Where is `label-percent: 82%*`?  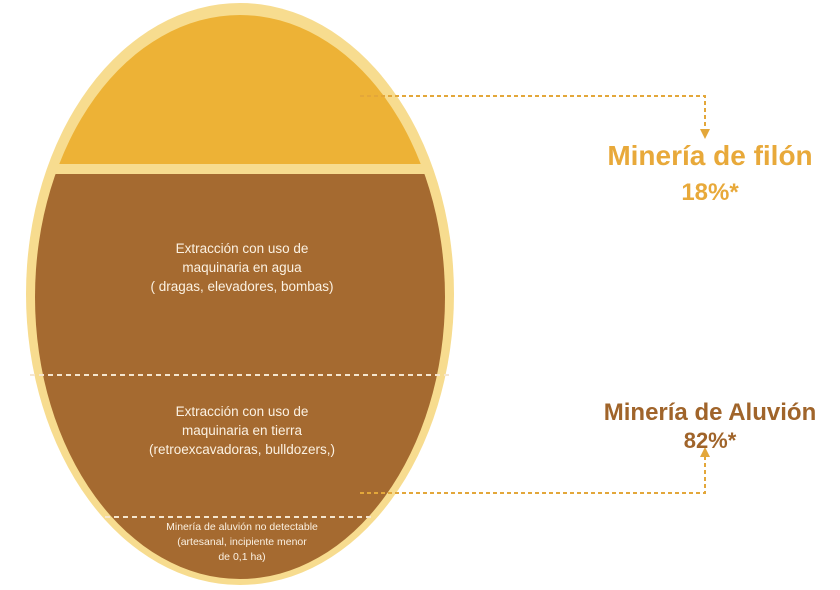
label-percent: 82%* is located at coordinates (710, 440).